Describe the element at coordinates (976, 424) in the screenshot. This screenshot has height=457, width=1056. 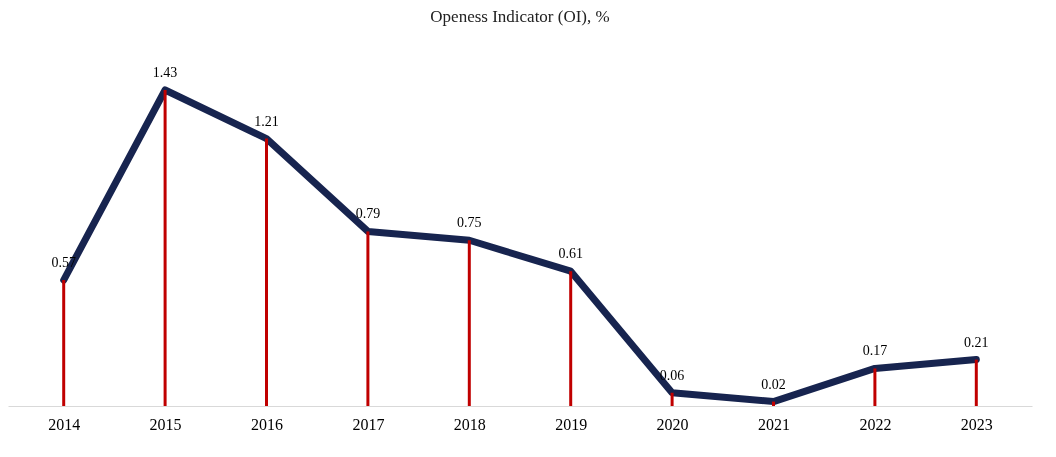
I see `x-tick-label: 2023` at that location.